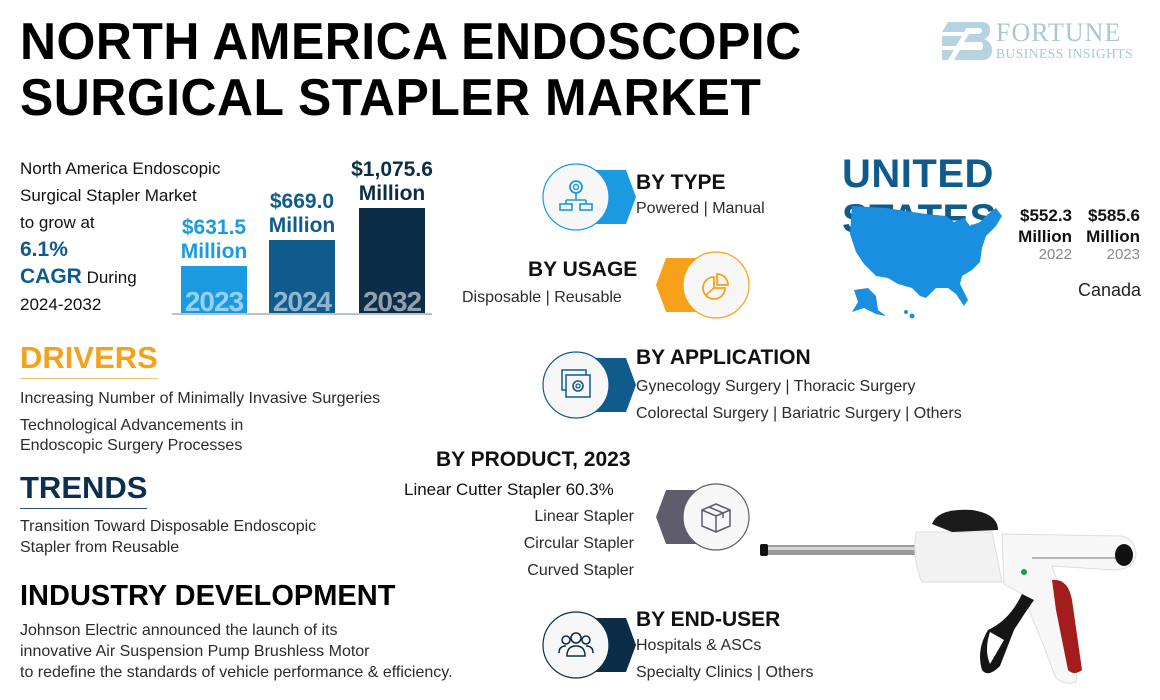 The image size is (1160, 700). Describe the element at coordinates (583, 269) in the screenshot. I see `by-usage-title: BY USAGE` at that location.